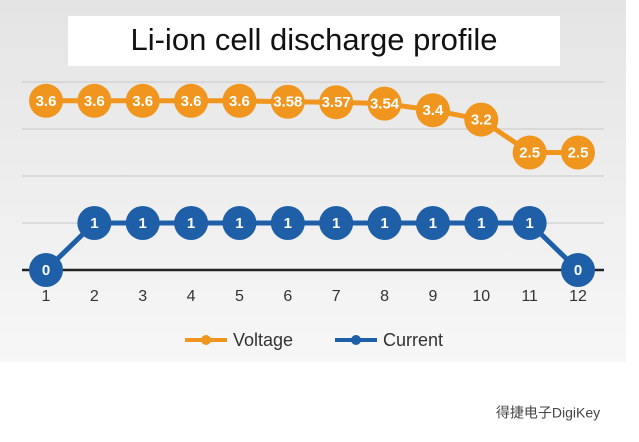 This screenshot has width=639, height=442. Describe the element at coordinates (578, 296) in the screenshot. I see `x-tick-label: 12` at that location.